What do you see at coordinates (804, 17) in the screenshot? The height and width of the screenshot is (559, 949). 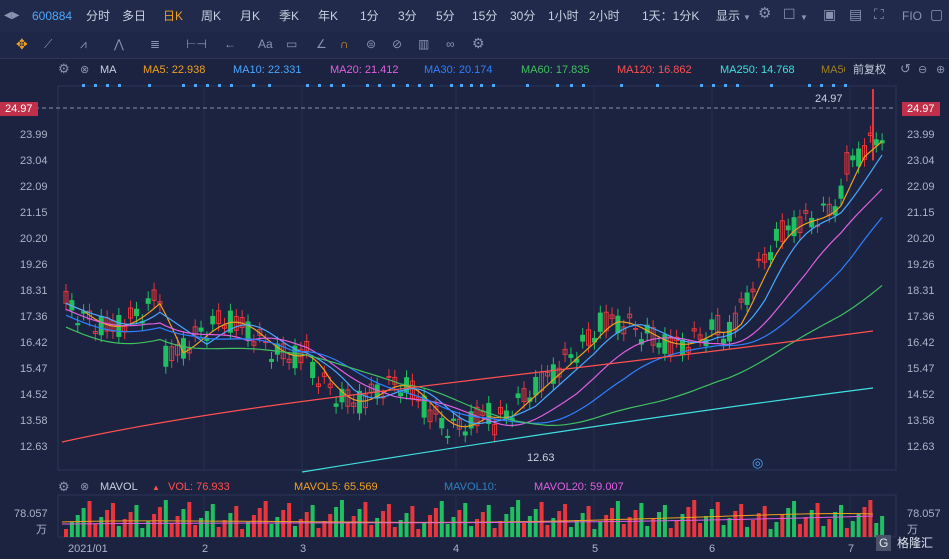 I see `checkbox-caret-icon: ▼` at bounding box center [804, 17].